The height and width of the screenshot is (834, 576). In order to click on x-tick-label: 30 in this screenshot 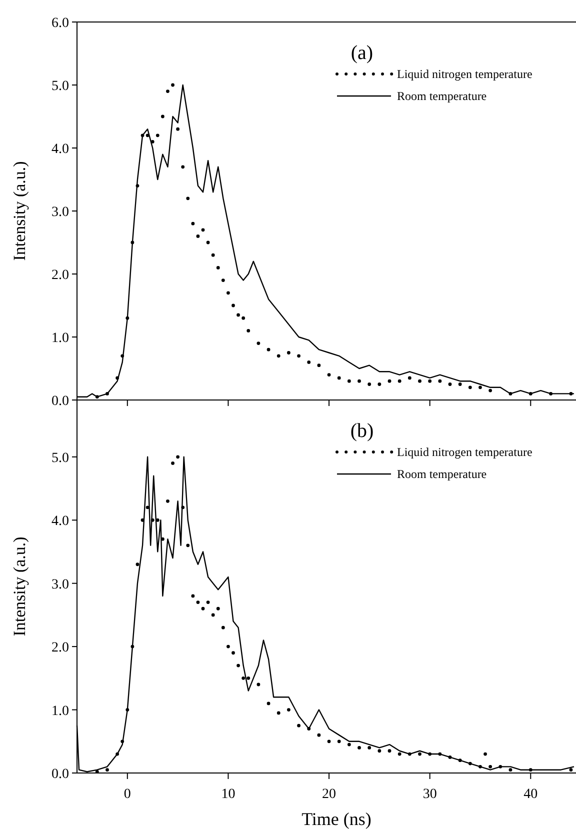, I will do `click(429, 794)`.